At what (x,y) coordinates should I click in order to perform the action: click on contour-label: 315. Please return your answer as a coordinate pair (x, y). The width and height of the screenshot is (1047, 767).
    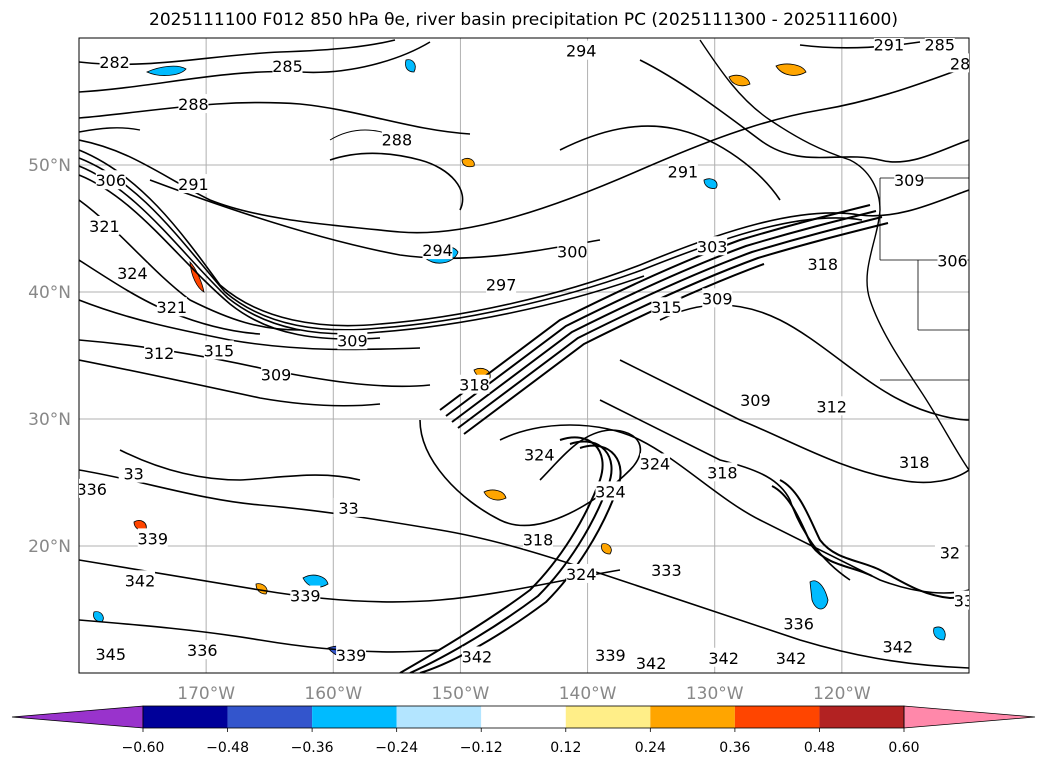
    Looking at the image, I should click on (219, 350).